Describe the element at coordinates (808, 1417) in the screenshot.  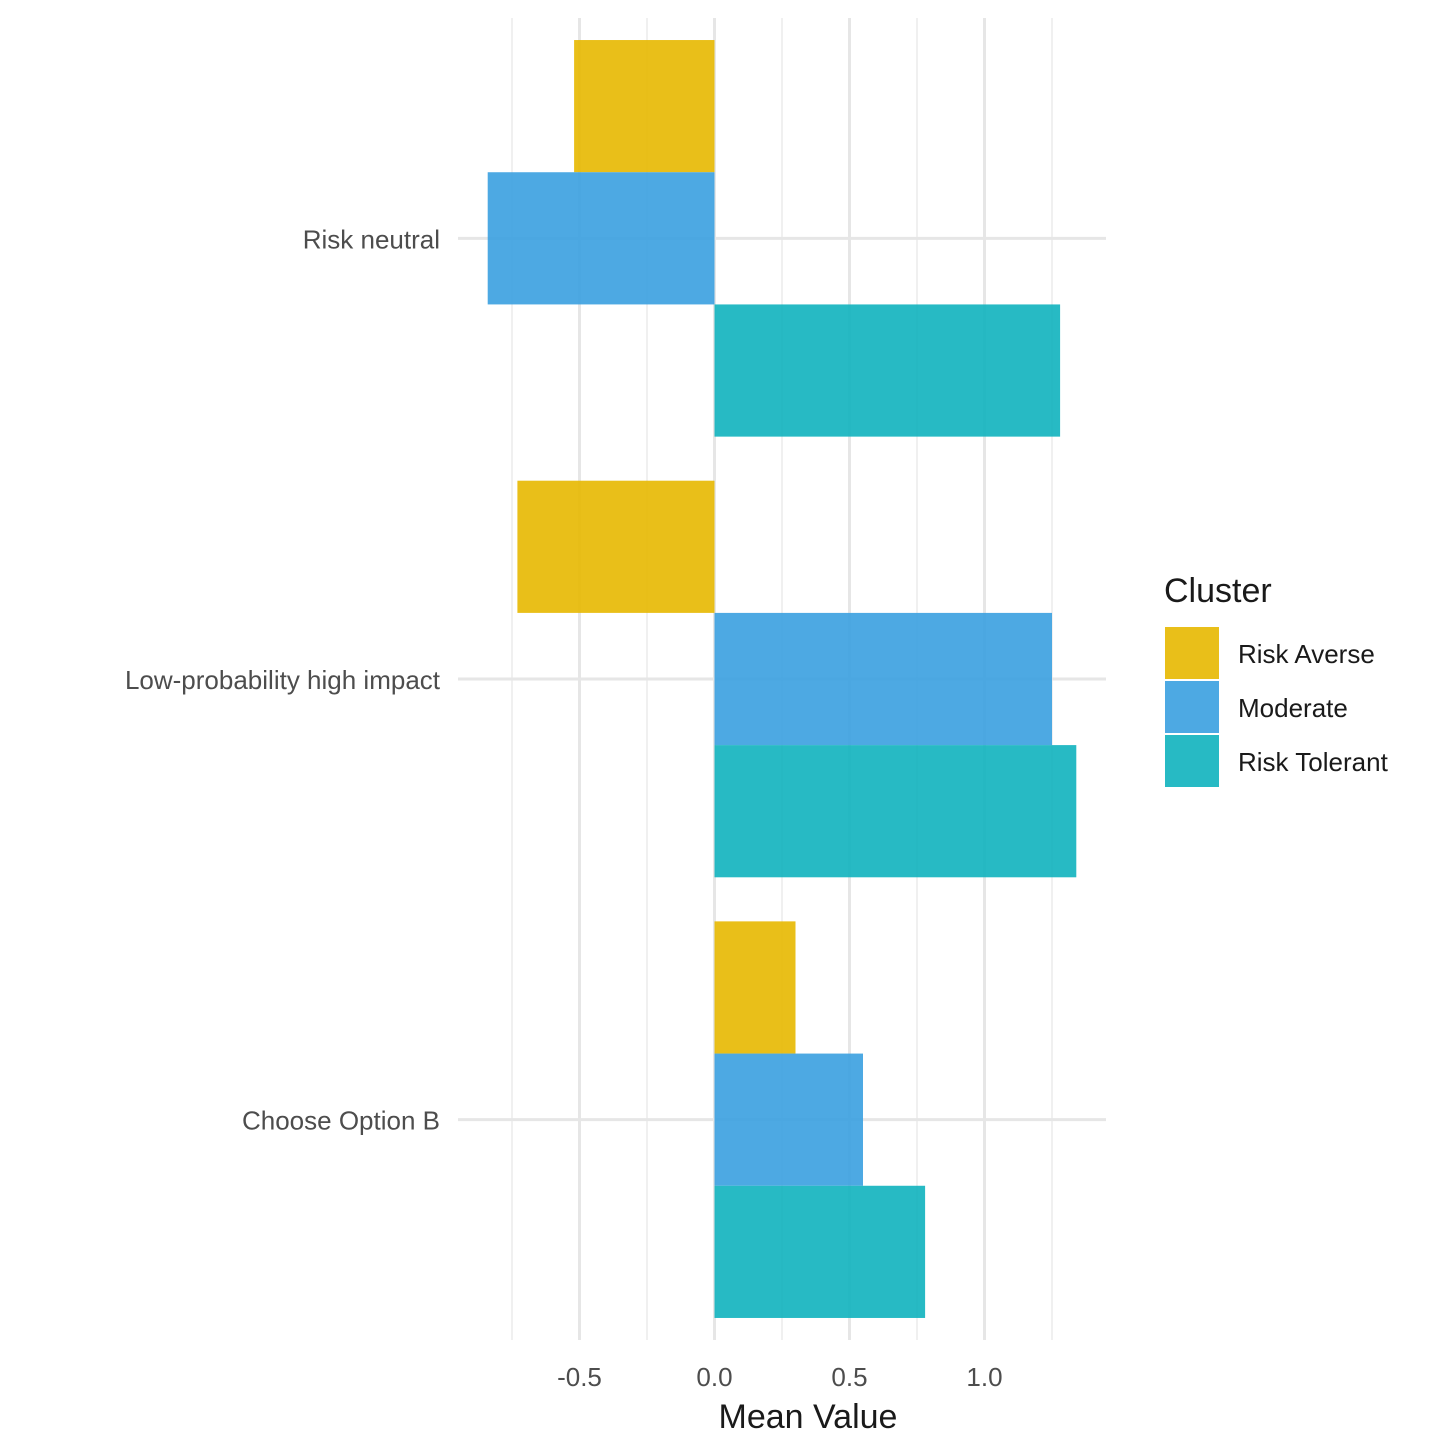
I see `x-axis-title: Mean Value` at that location.